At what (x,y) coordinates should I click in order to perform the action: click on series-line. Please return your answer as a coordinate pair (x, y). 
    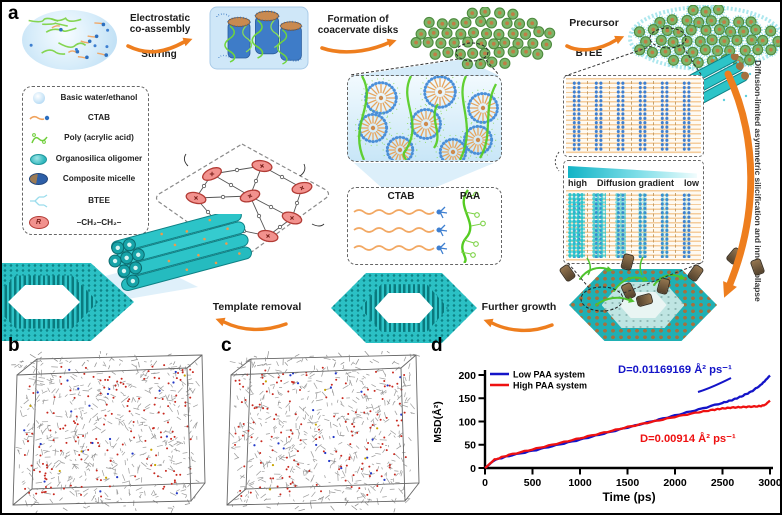
    Looking at the image, I should click on (627, 434).